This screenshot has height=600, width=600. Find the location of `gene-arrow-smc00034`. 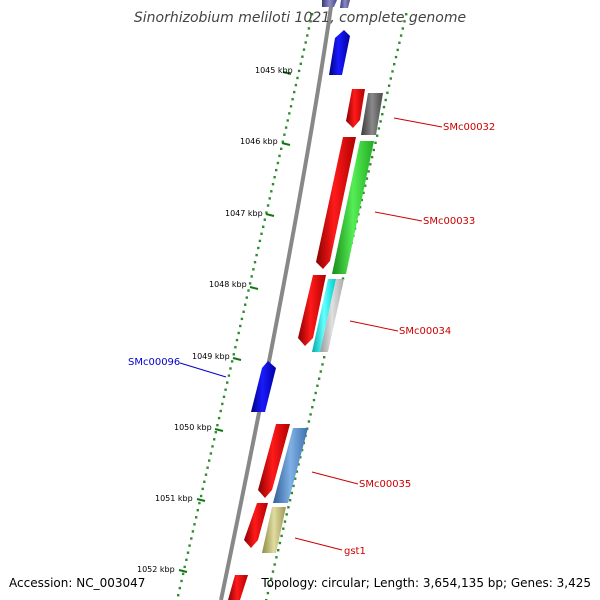

gene-arrow-smc00034 is located at coordinates (312, 310).